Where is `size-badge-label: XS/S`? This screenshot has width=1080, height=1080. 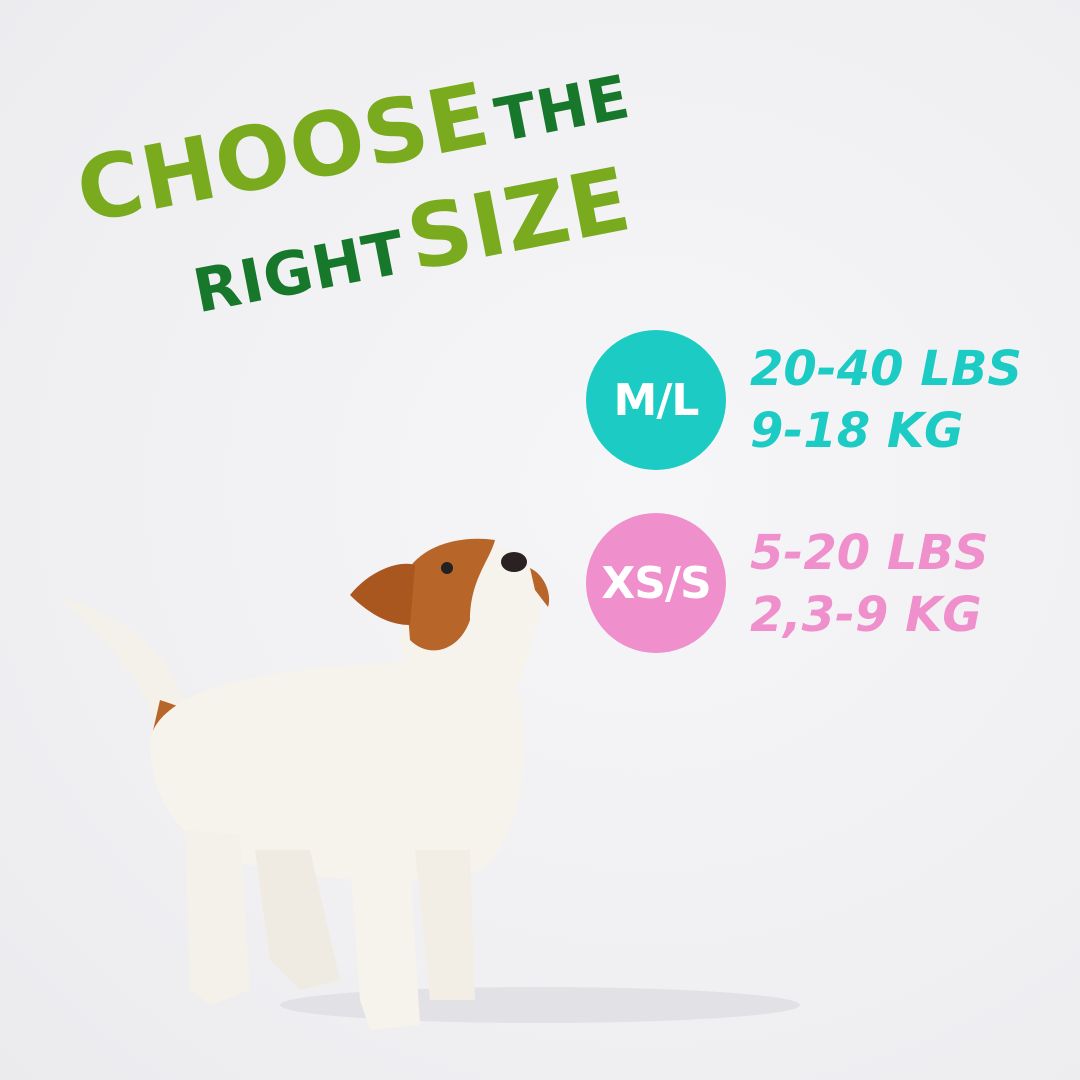 size-badge-label: XS/S is located at coordinates (656, 583).